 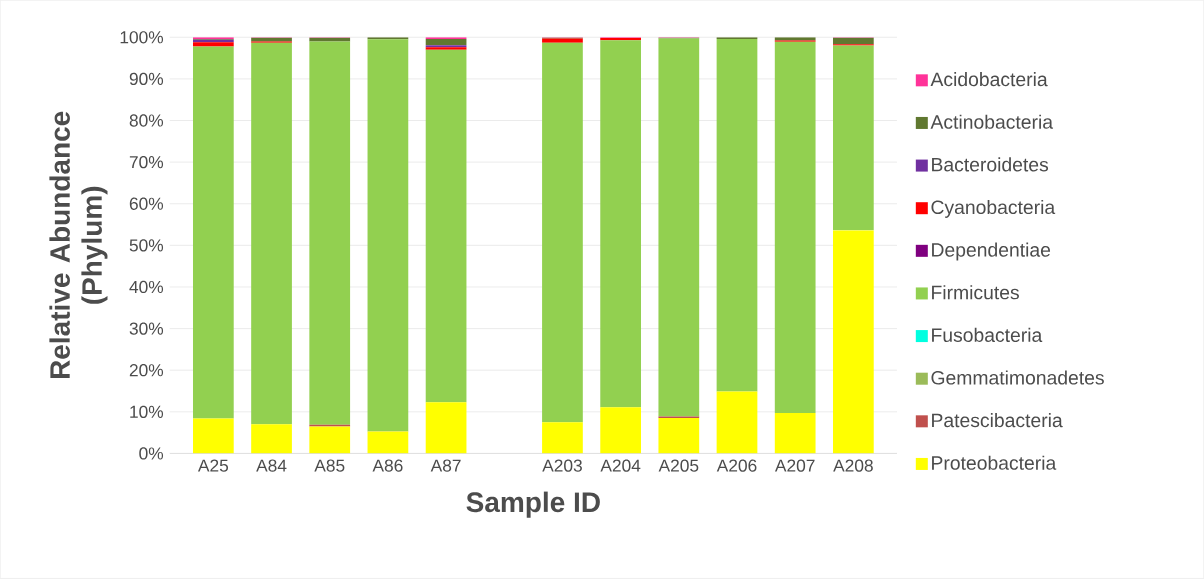 What do you see at coordinates (387, 465) in the screenshot?
I see `x-tick-label: A86` at bounding box center [387, 465].